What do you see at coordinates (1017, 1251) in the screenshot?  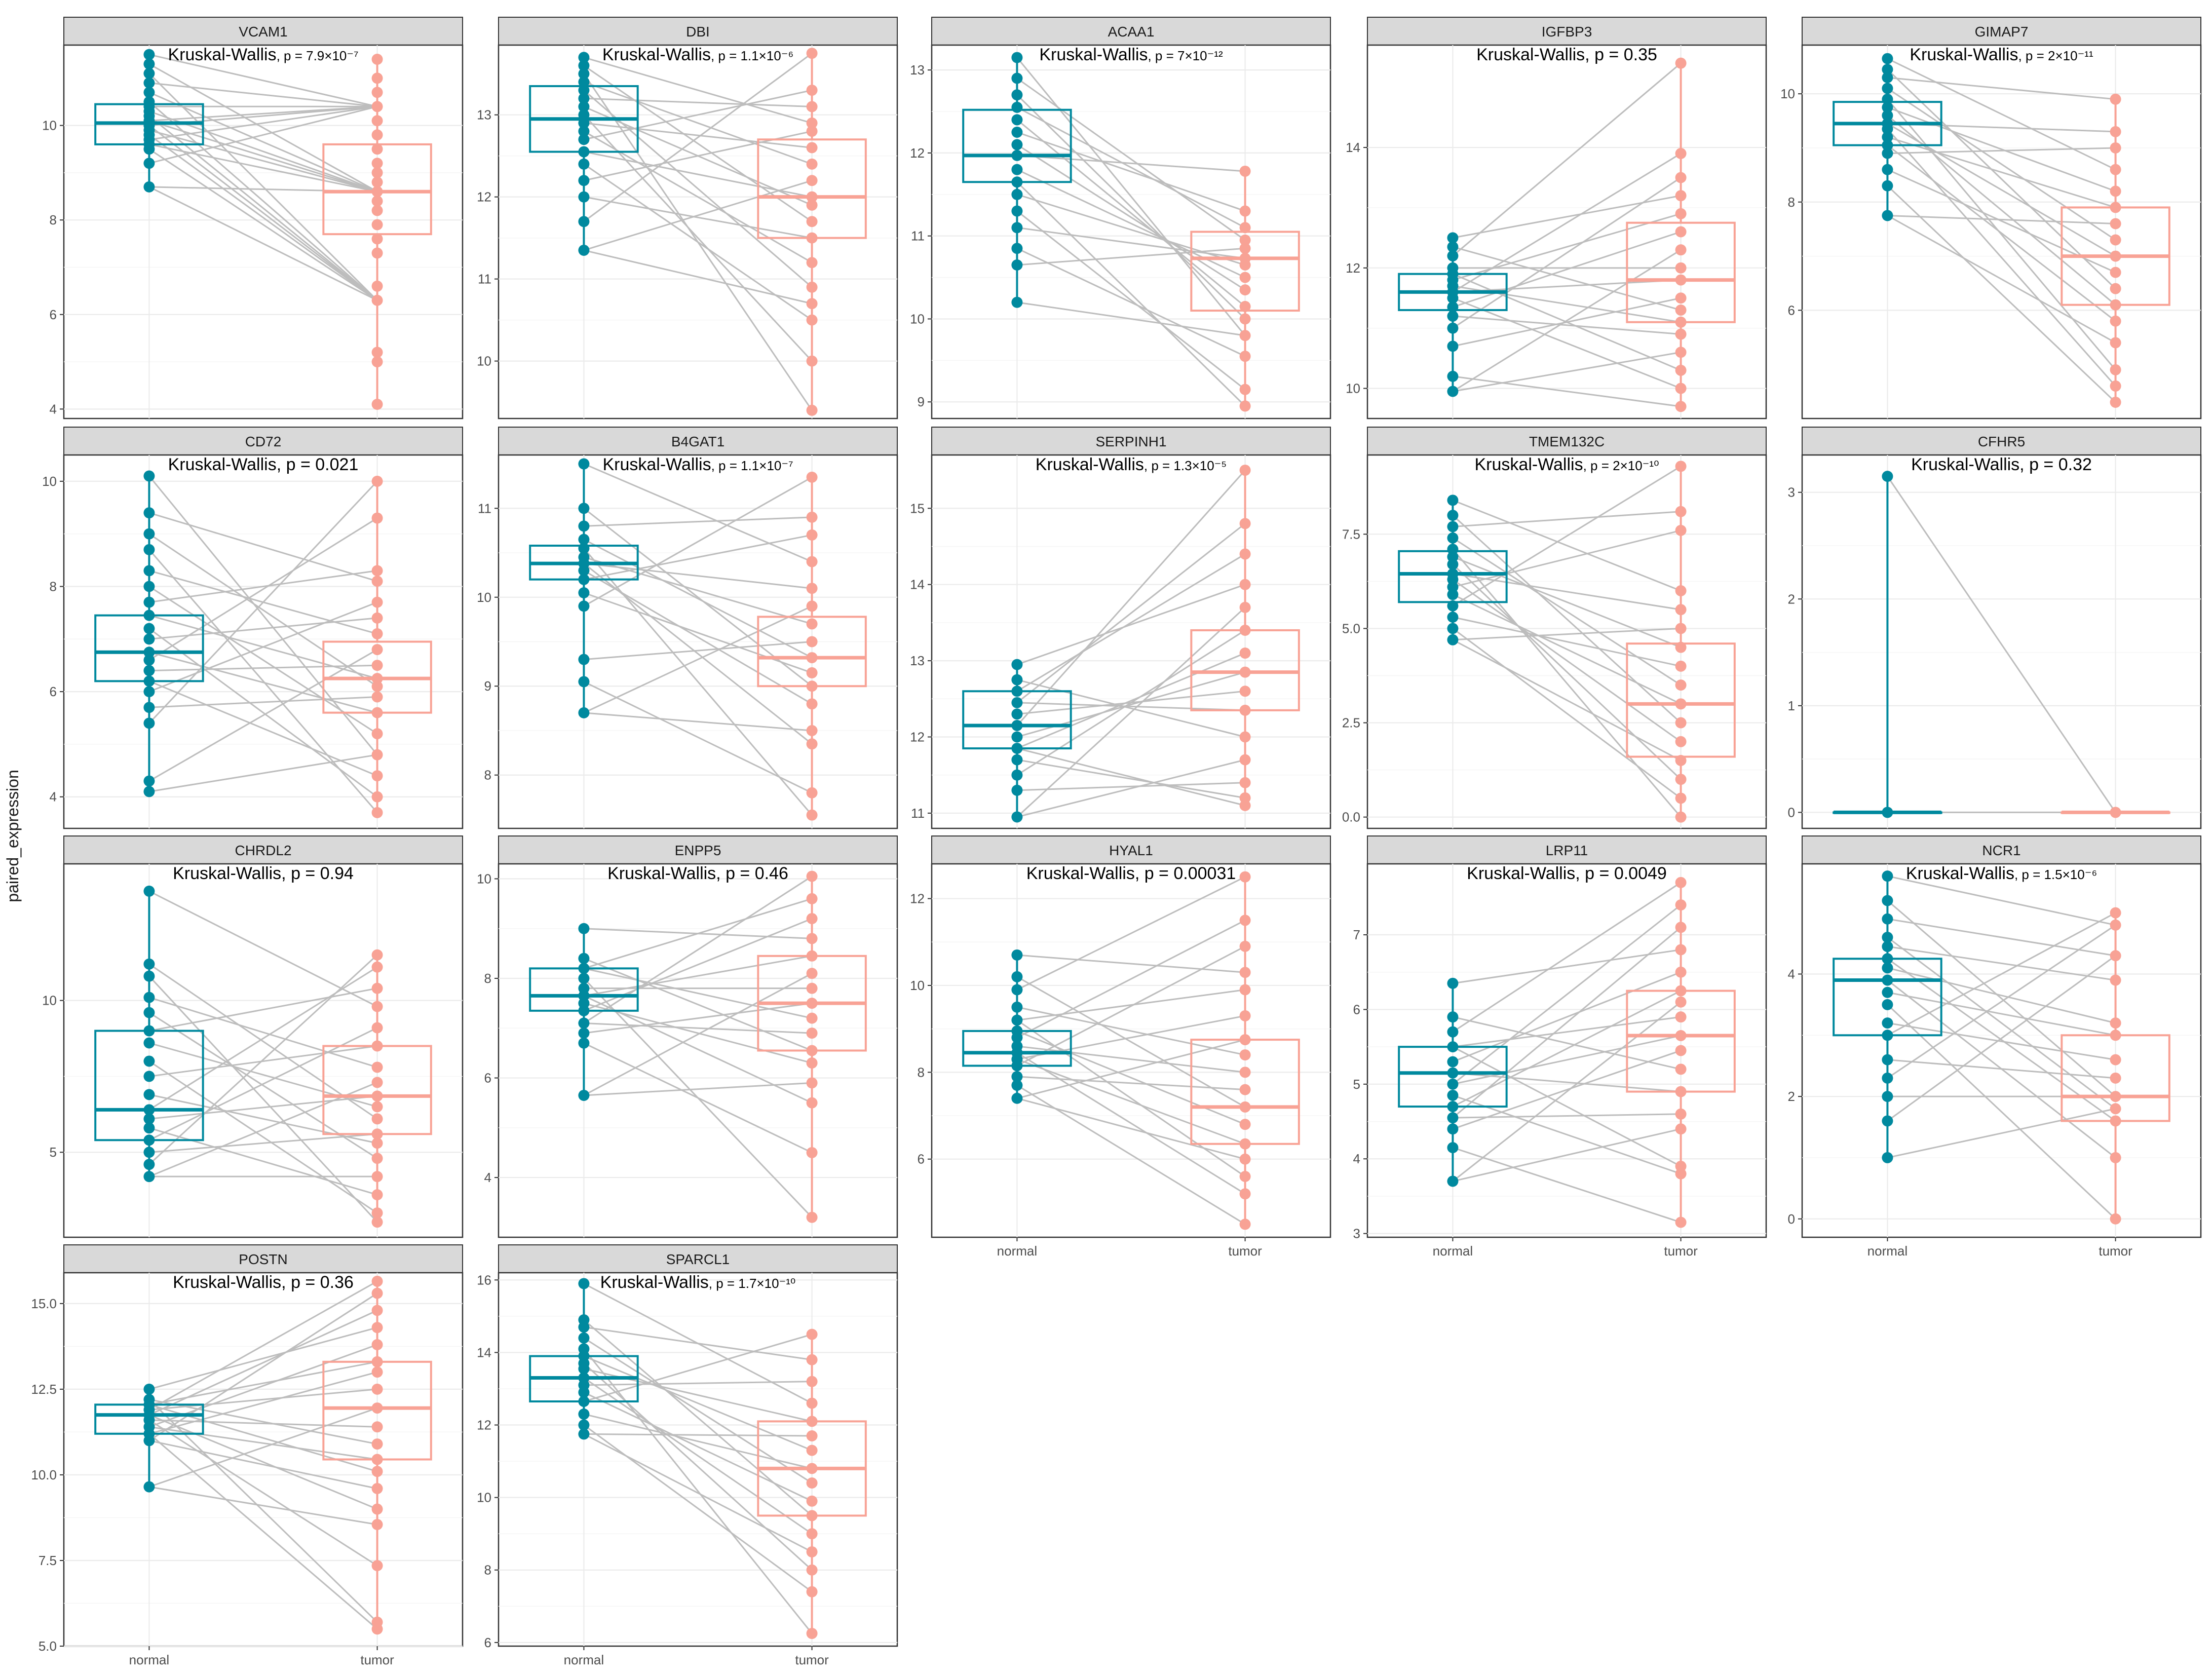 I see `x-tick-label: normal` at bounding box center [1017, 1251].